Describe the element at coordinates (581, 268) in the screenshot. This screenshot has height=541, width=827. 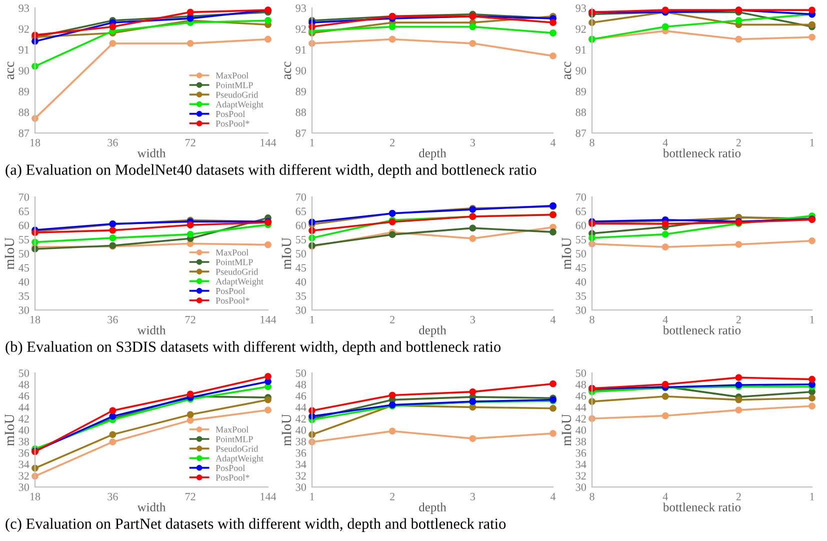
I see `y-tick-label: 45` at that location.